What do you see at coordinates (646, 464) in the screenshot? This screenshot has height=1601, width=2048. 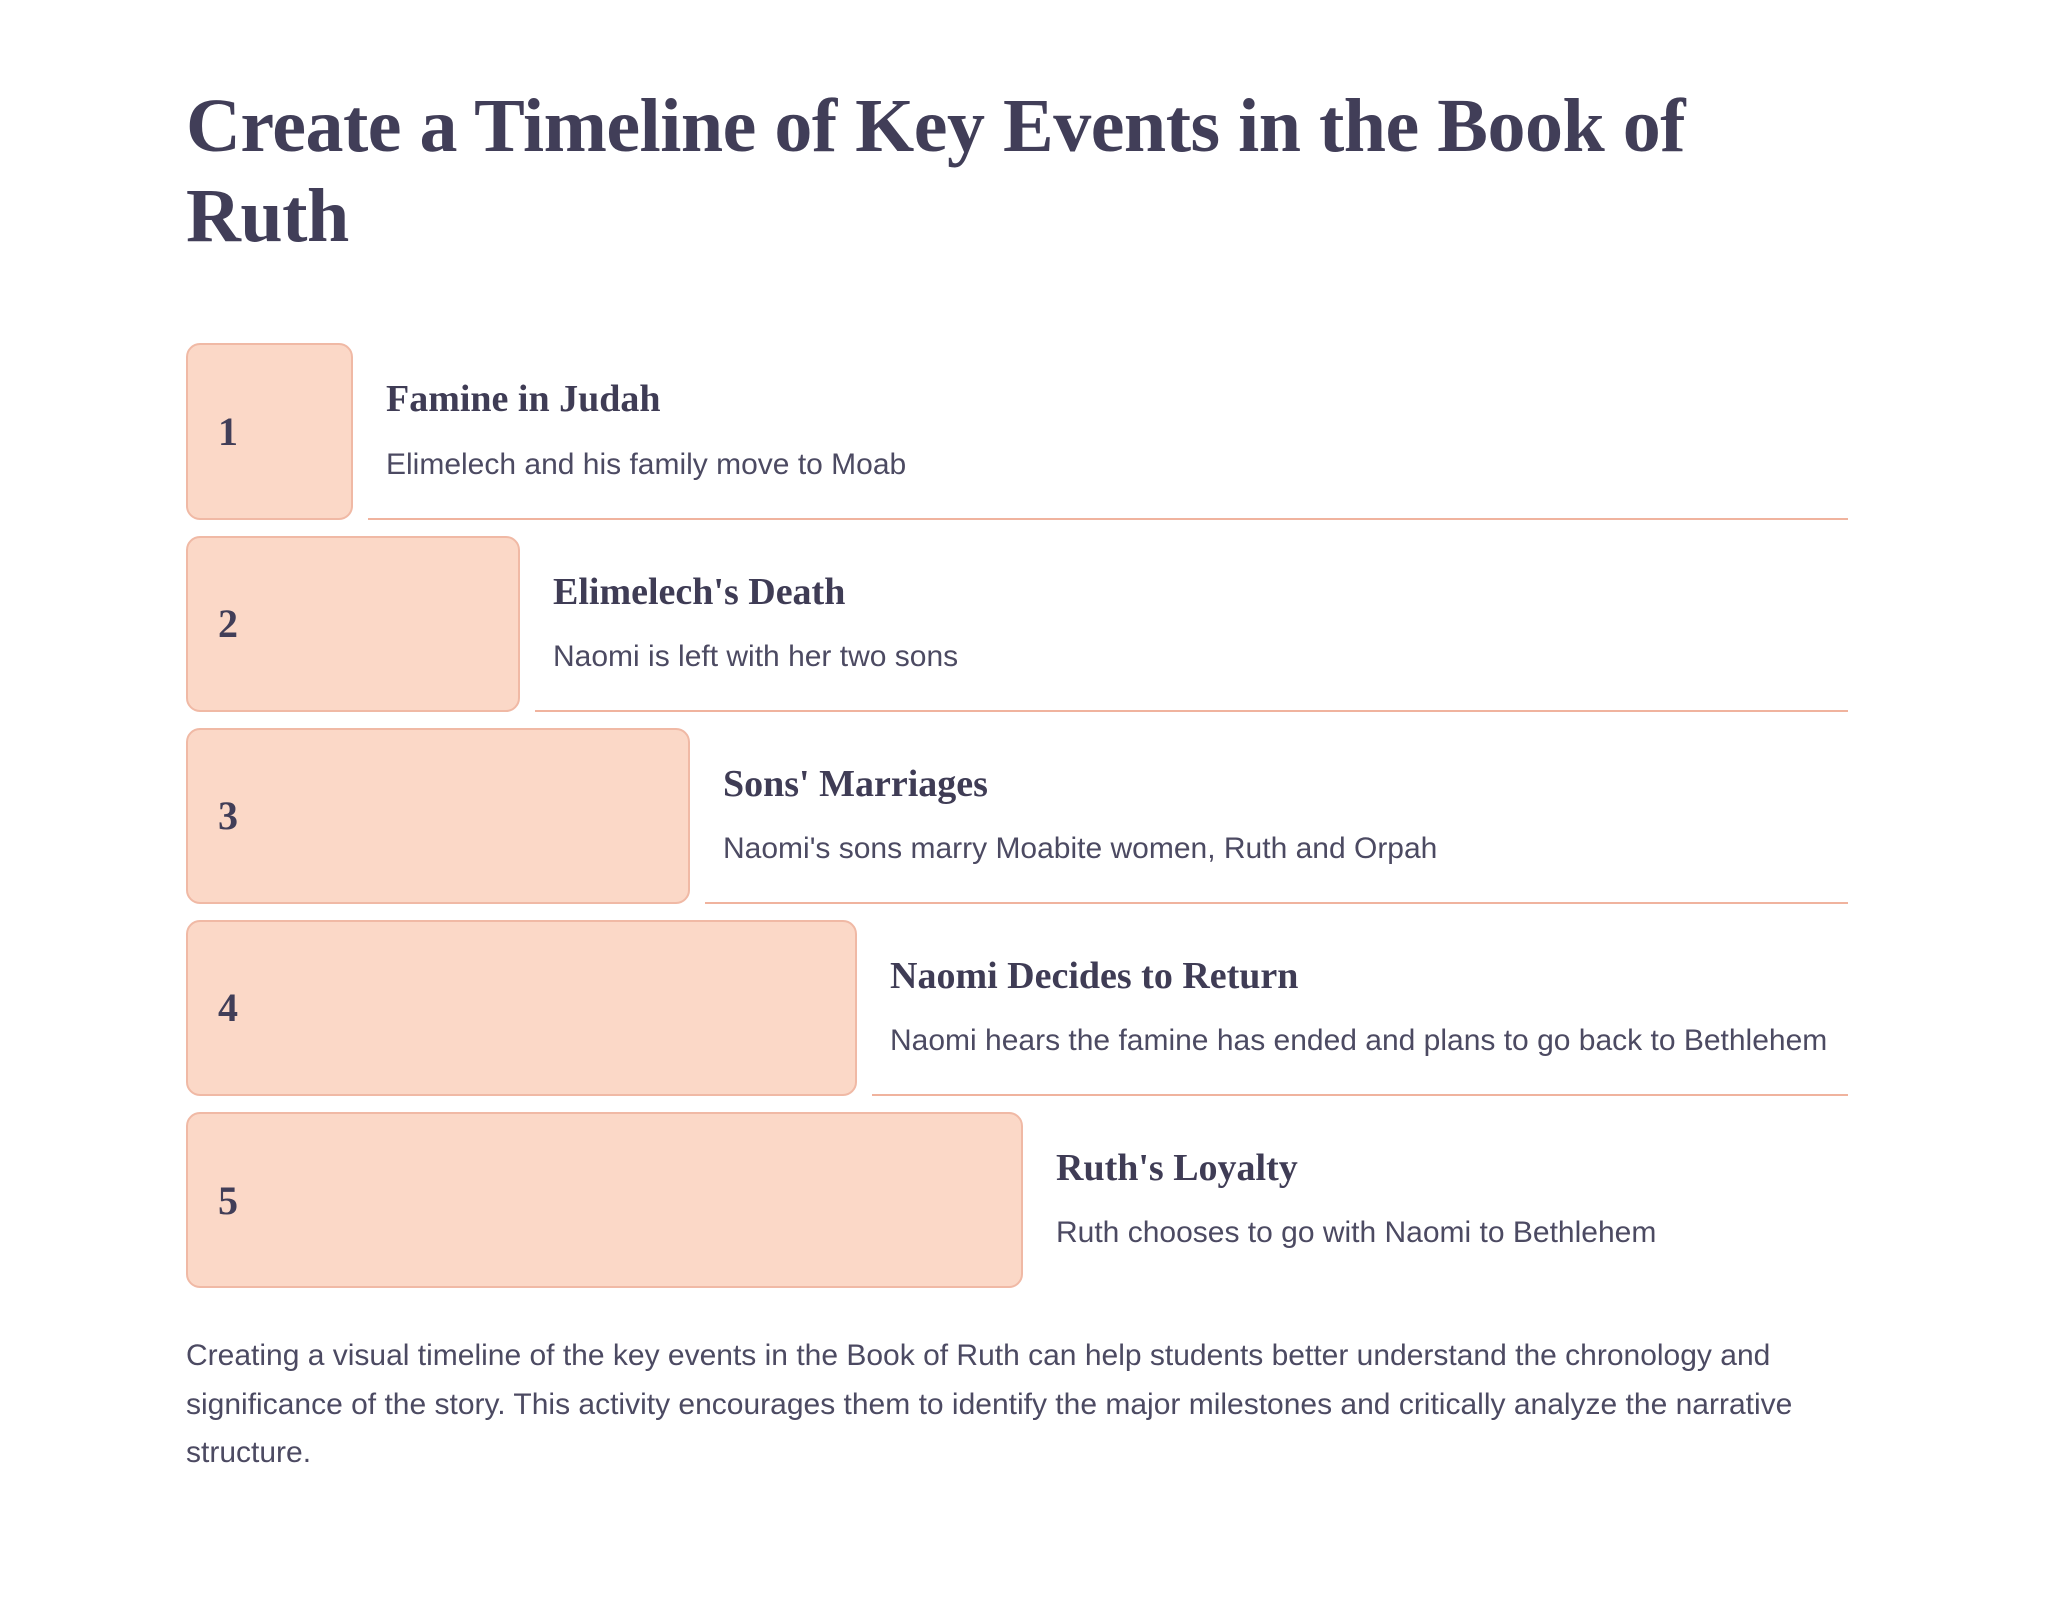 I see `event-description: Elimelech and his family move to Moab` at bounding box center [646, 464].